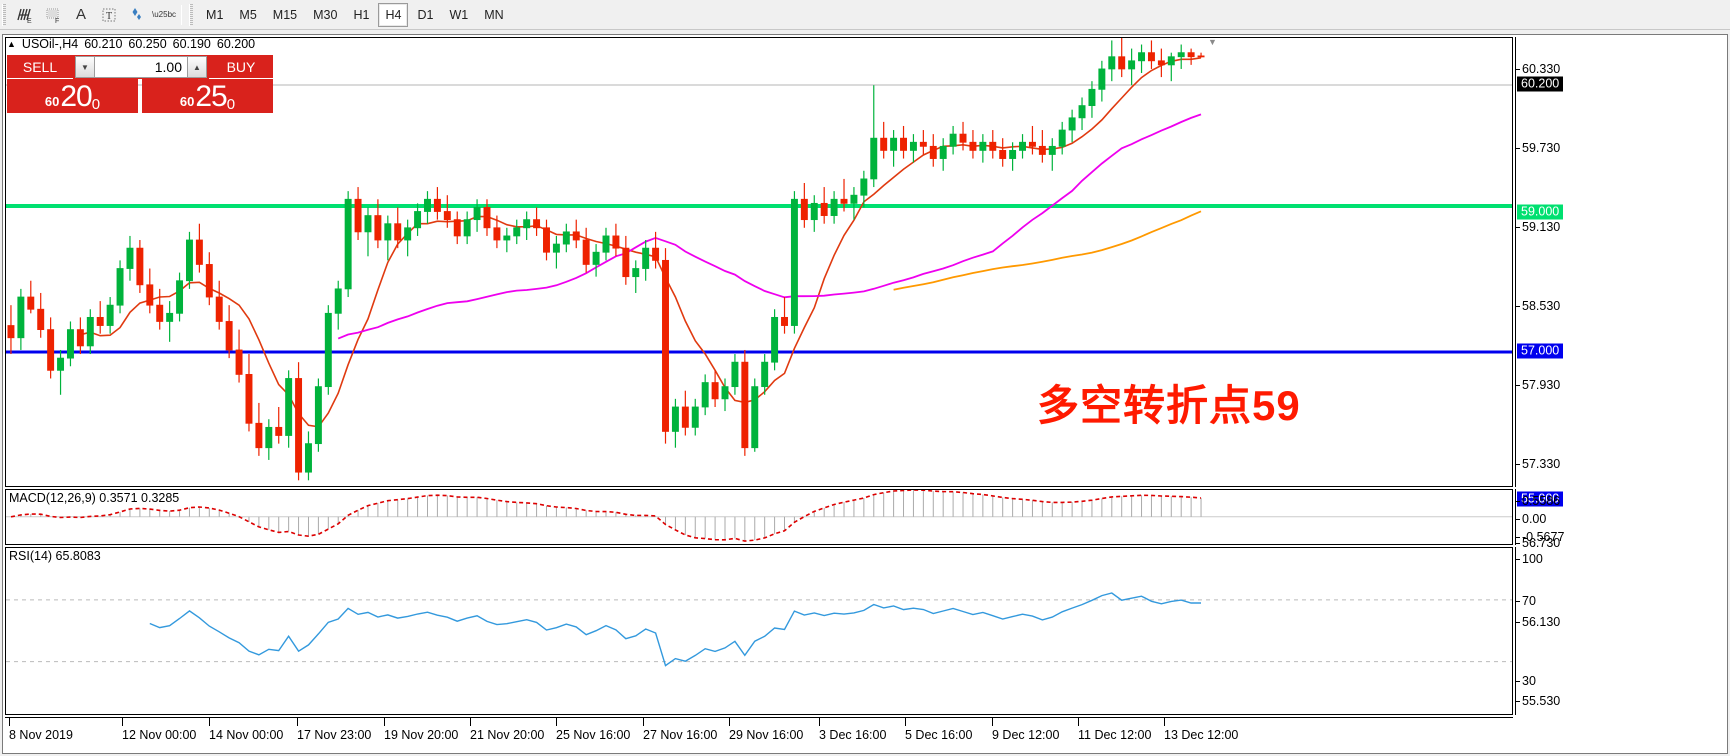 Image resolution: width=1730 pixels, height=756 pixels. I want to click on y-axis-tick: 56.730, so click(1538, 543).